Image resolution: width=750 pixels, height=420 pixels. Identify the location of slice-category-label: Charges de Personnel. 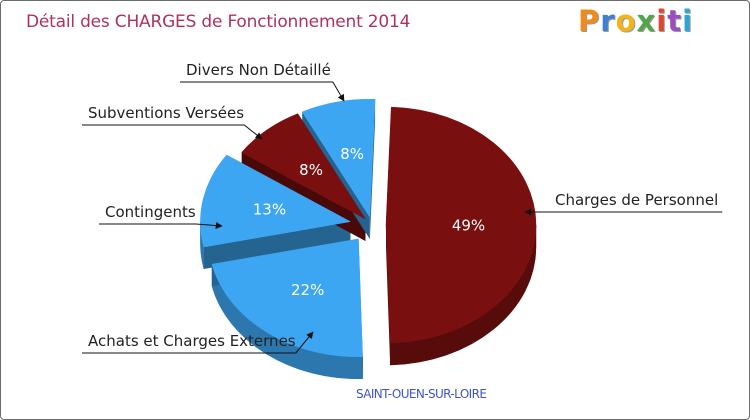
(636, 200).